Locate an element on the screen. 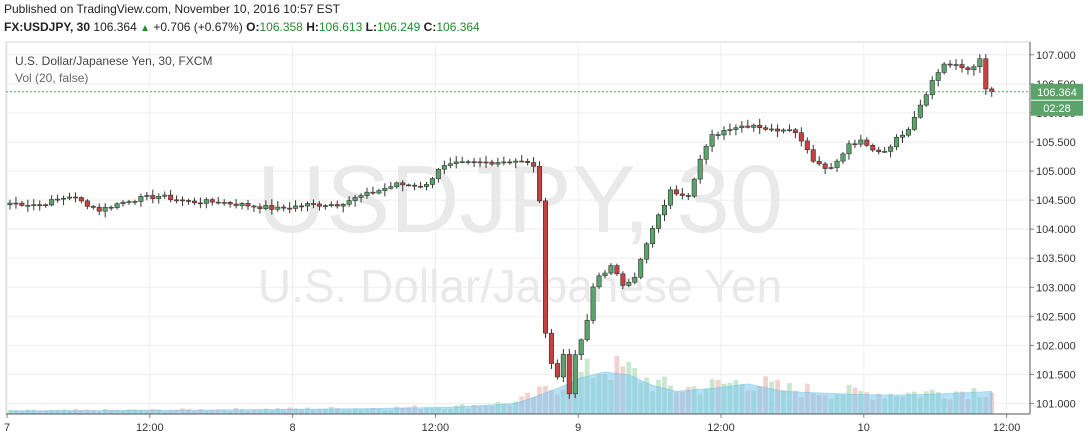 The height and width of the screenshot is (442, 1088). watermark-symbol: USDJPY, 30 is located at coordinates (520, 199).